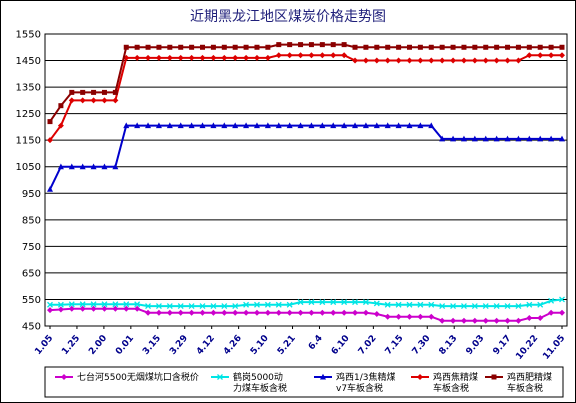  I want to click on y-tick-label: 1050, so click(28, 167).